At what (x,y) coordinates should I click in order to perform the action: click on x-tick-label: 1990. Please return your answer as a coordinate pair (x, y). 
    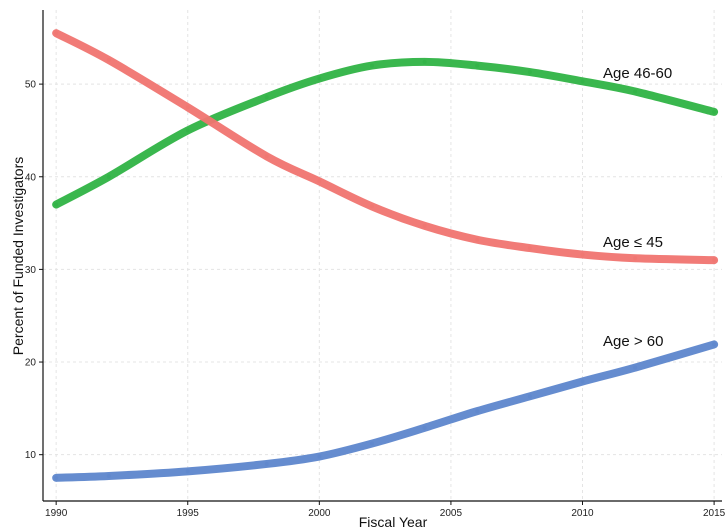
    Looking at the image, I should click on (56, 513).